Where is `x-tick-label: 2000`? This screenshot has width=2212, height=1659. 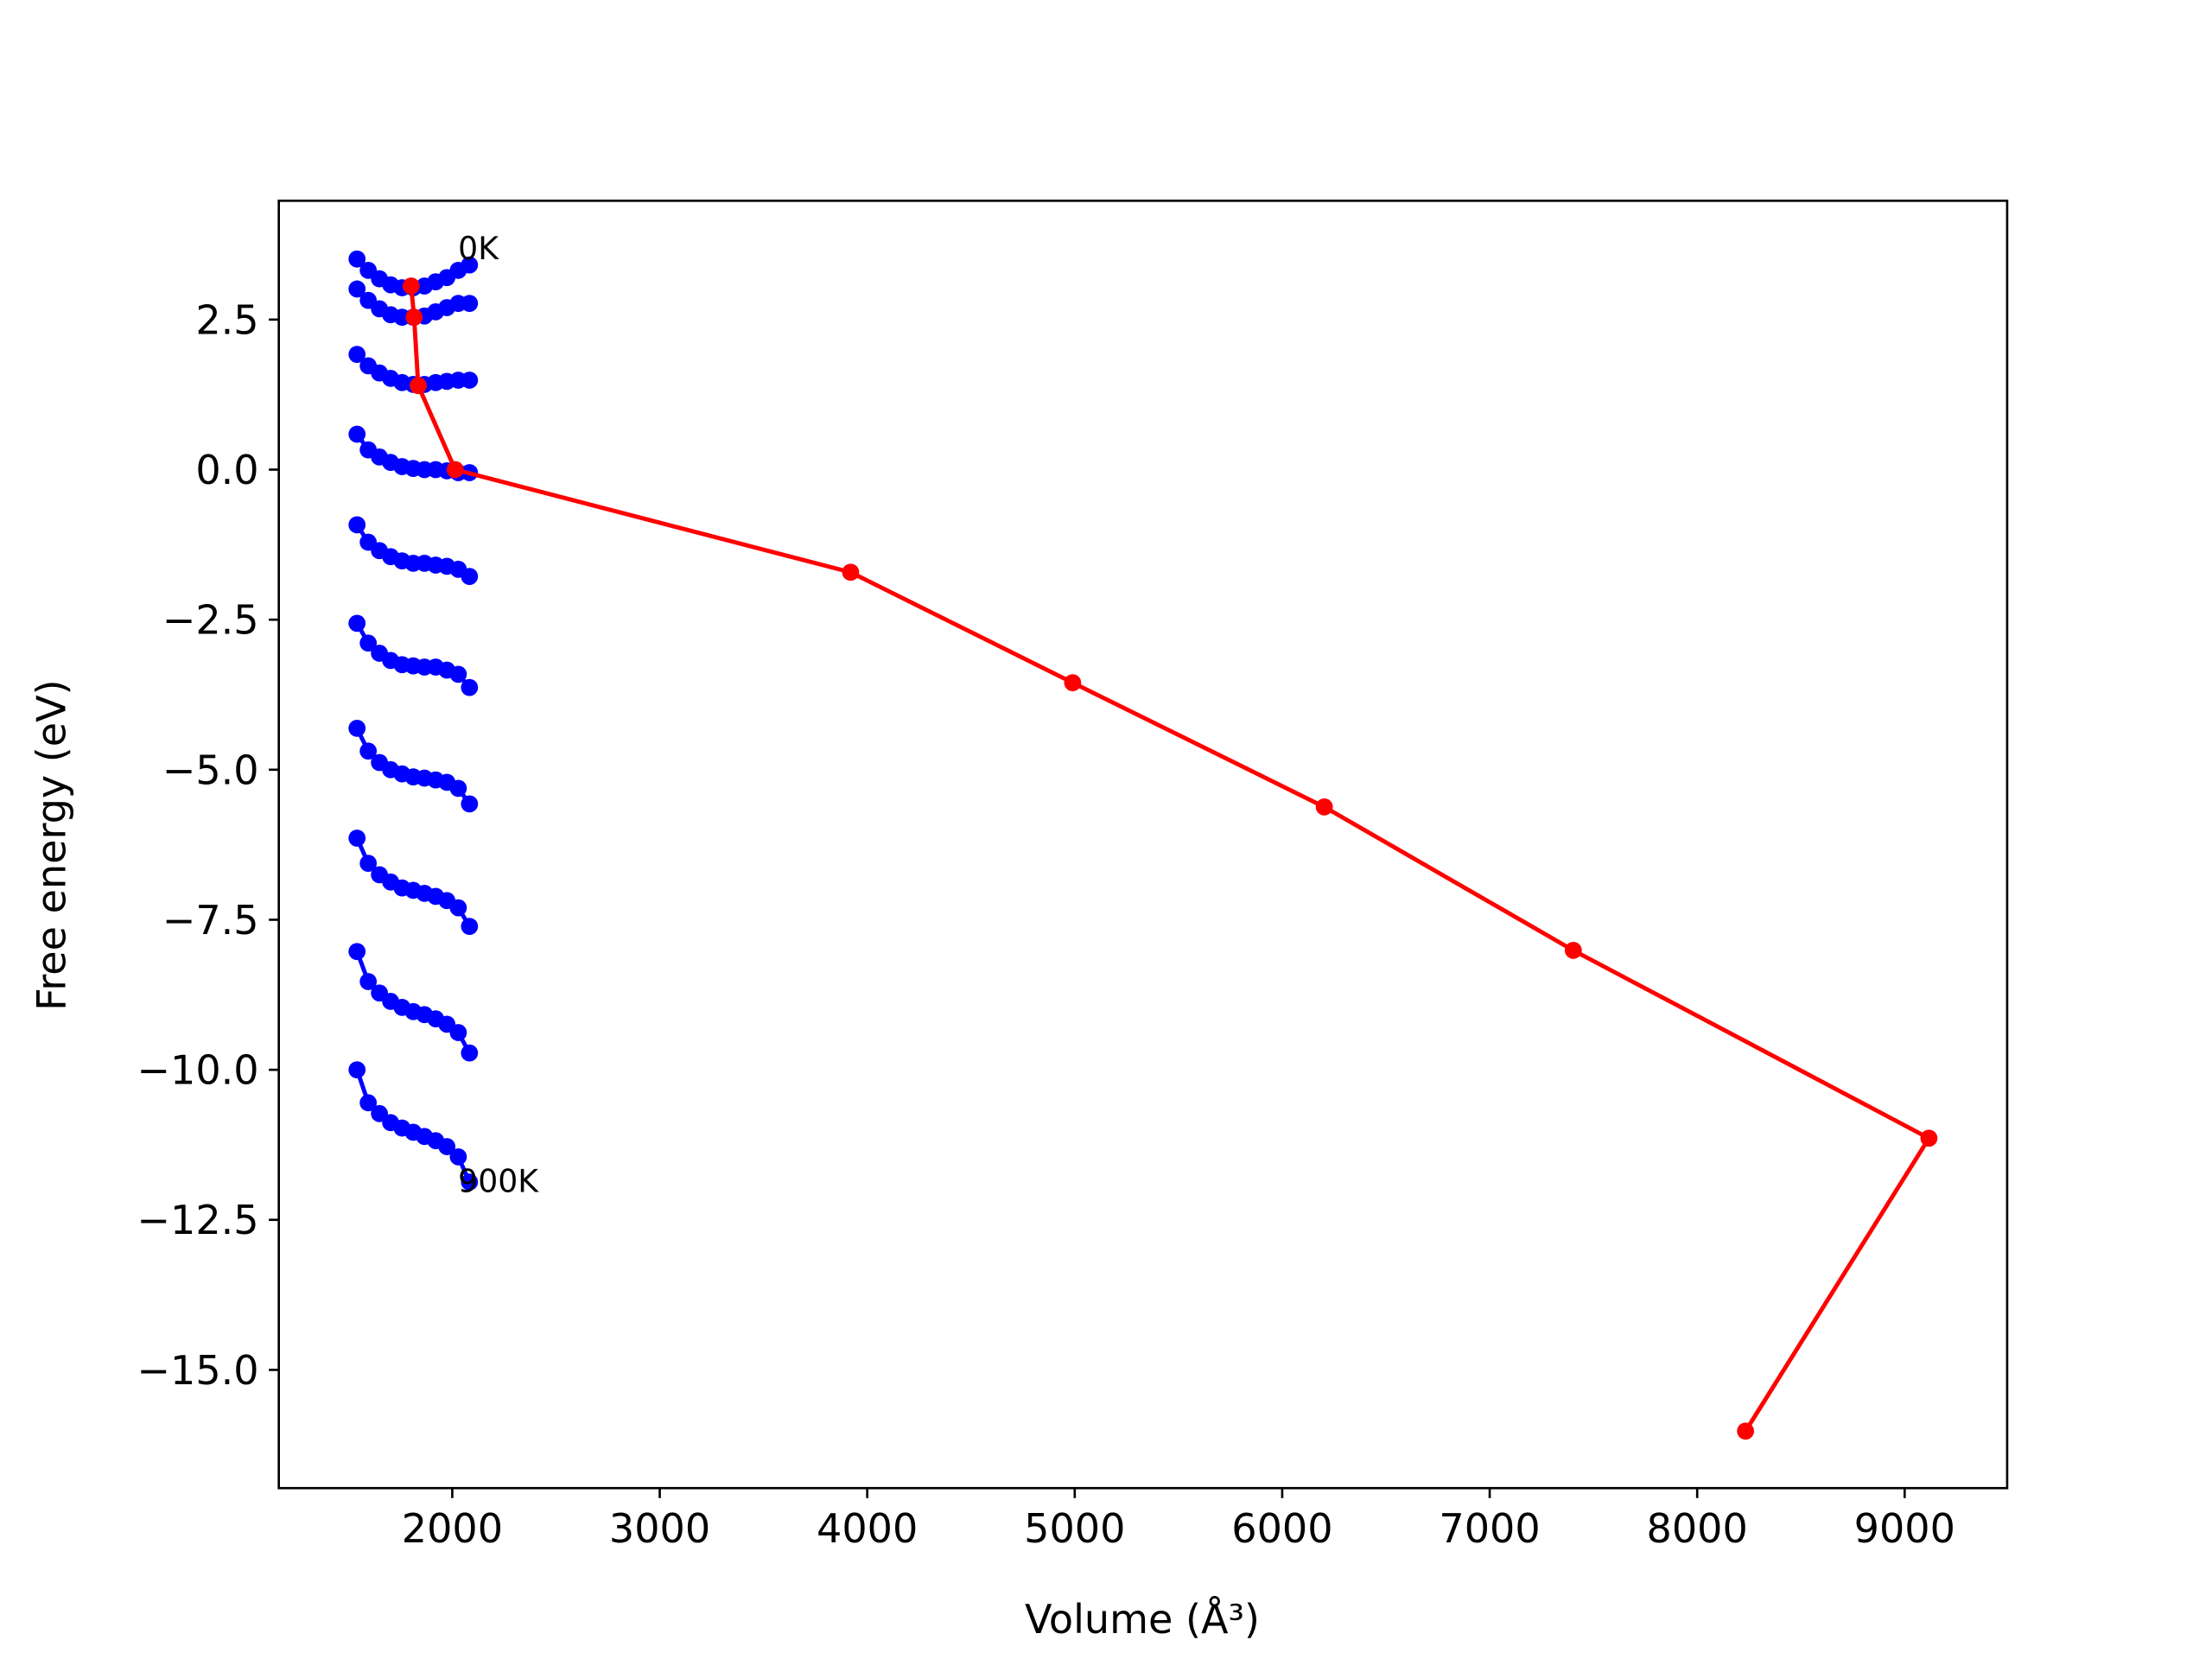 x-tick-label: 2000 is located at coordinates (452, 1528).